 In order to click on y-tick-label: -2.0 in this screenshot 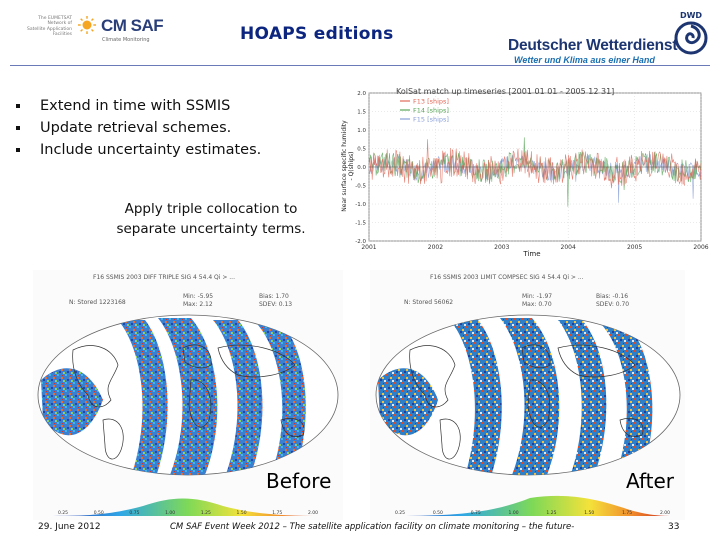, I will do `click(360, 242)`.